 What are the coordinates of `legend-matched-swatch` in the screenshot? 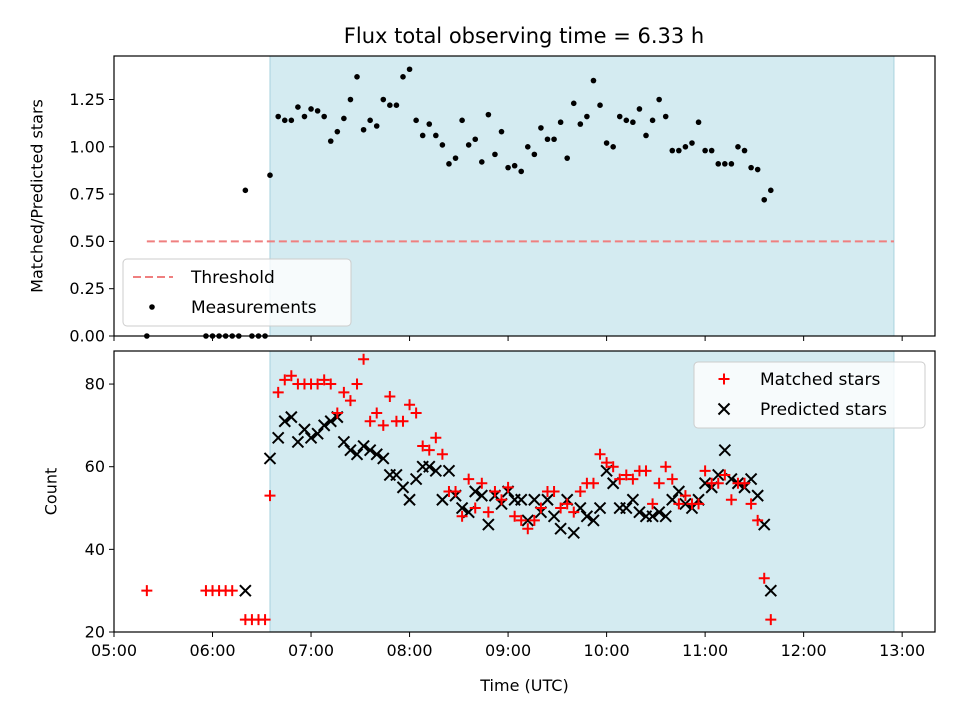 It's located at (724, 379).